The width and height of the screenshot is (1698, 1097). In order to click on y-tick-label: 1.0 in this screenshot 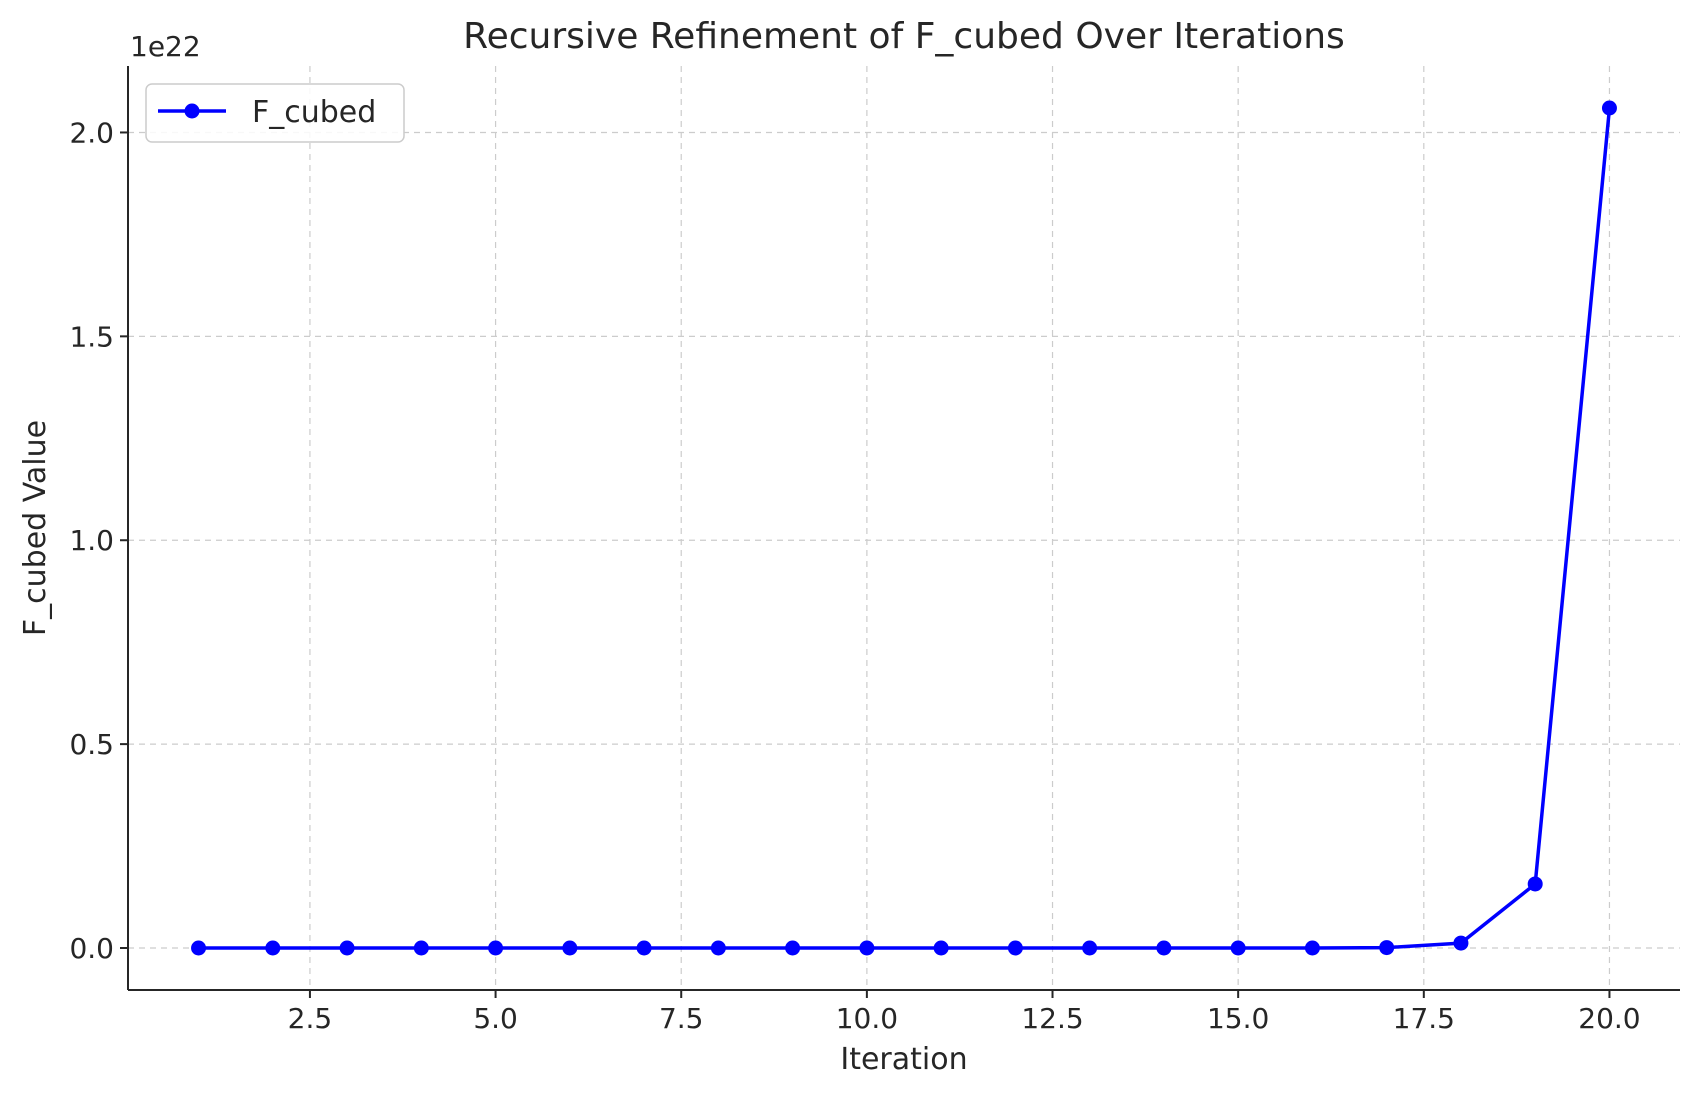, I will do `click(91, 540)`.